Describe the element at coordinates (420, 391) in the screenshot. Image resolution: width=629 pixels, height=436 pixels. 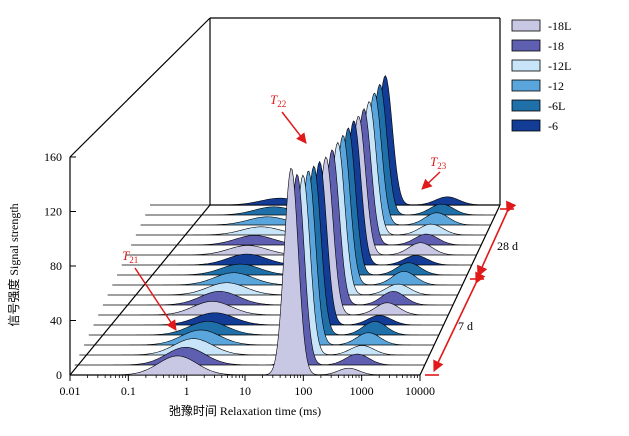
I see `x-tick-label: 10000` at that location.